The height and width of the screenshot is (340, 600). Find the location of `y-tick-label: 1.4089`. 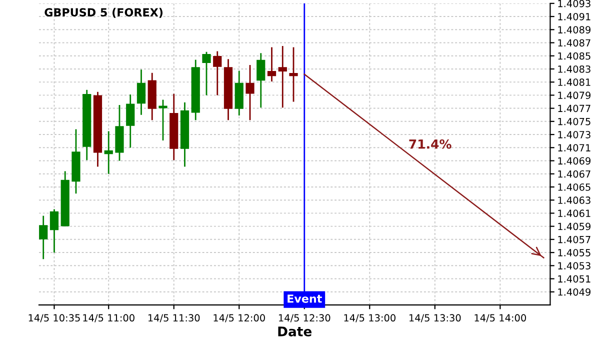

y-tick-label: 1.4089 is located at coordinates (574, 30).